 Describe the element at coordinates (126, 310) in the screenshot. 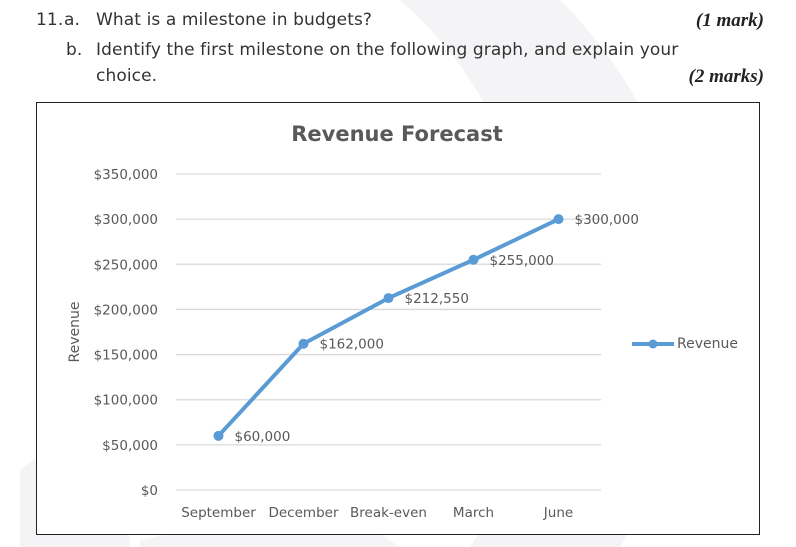

I see `y-tick-label: $200,000` at that location.